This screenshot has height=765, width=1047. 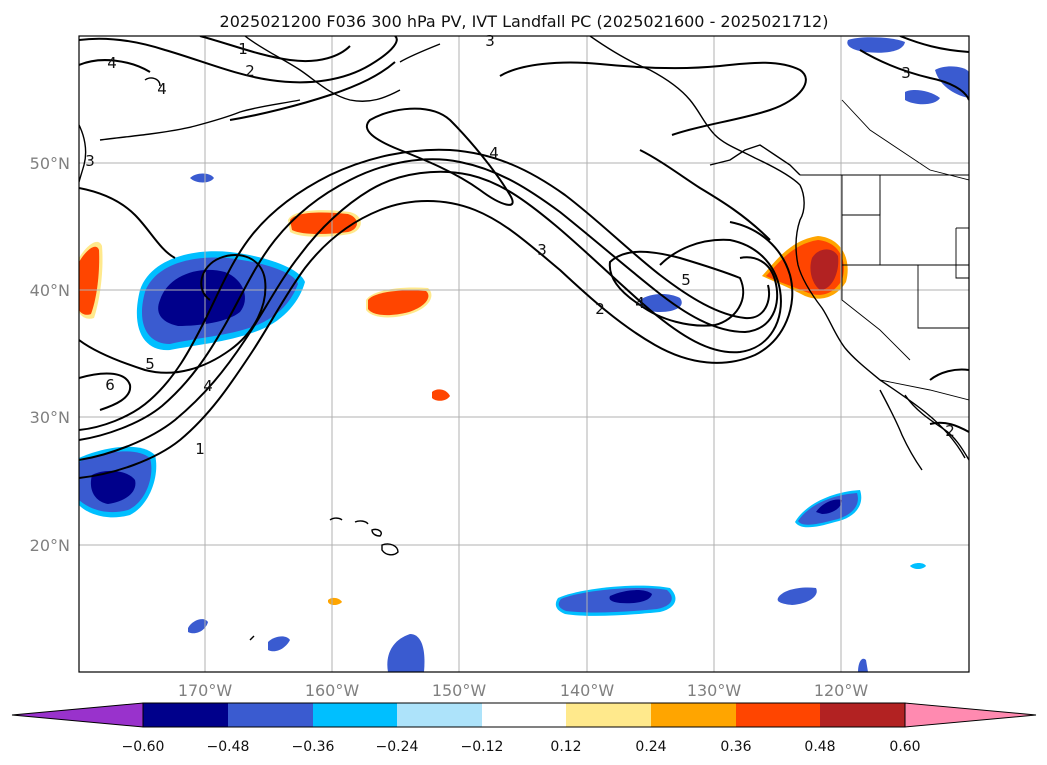 I want to click on lon-label-130w: 130°W, so click(x=714, y=690).